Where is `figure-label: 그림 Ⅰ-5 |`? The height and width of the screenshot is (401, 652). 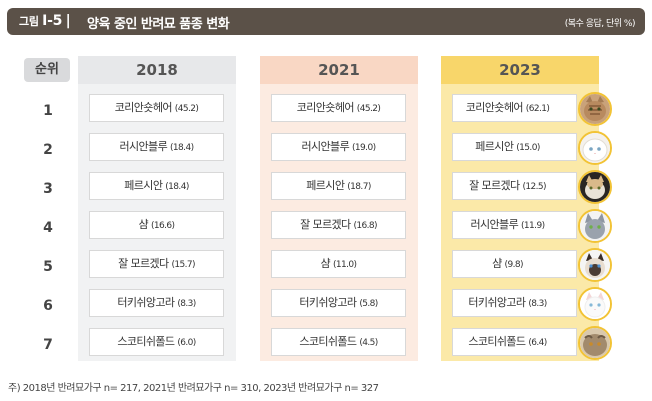
figure-label: 그림 Ⅰ-5 | is located at coordinates (45, 21).